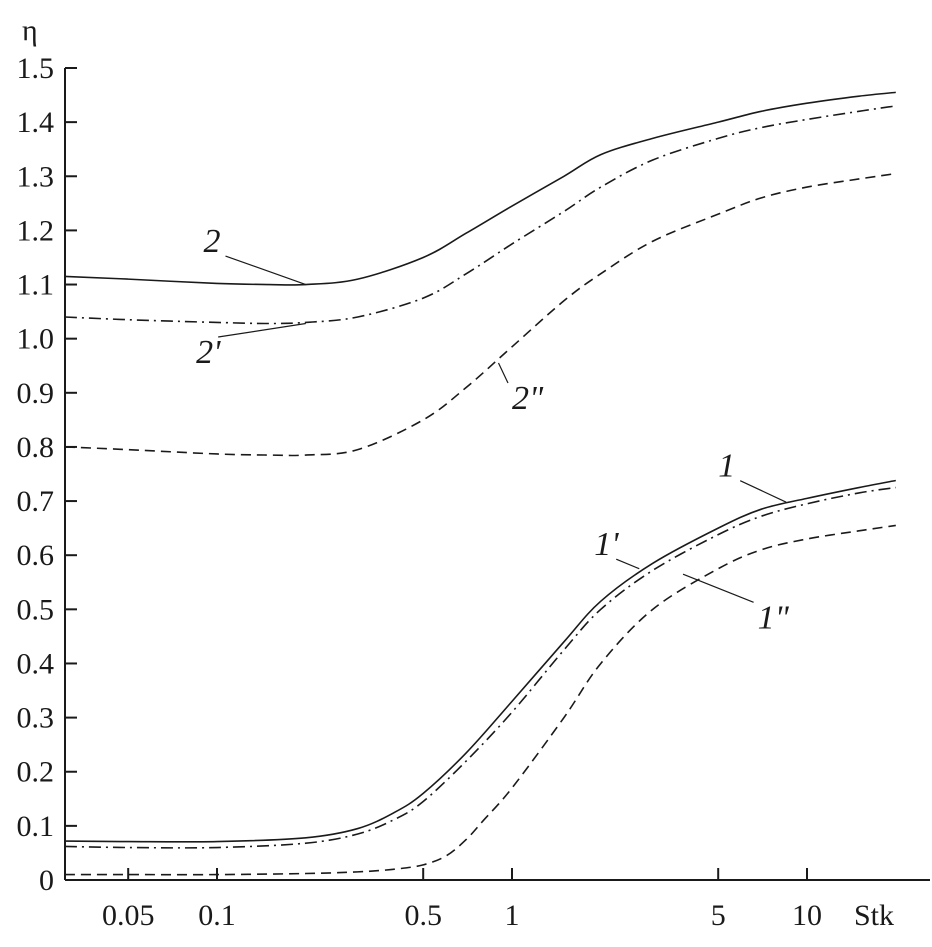  I want to click on y-tick-label: 1.0, so click(36, 339).